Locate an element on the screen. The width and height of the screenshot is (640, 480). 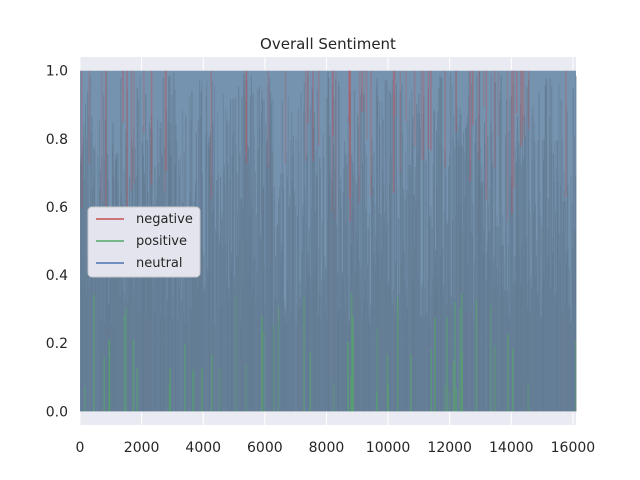
y-tick-label: 1.0 is located at coordinates (57, 72).